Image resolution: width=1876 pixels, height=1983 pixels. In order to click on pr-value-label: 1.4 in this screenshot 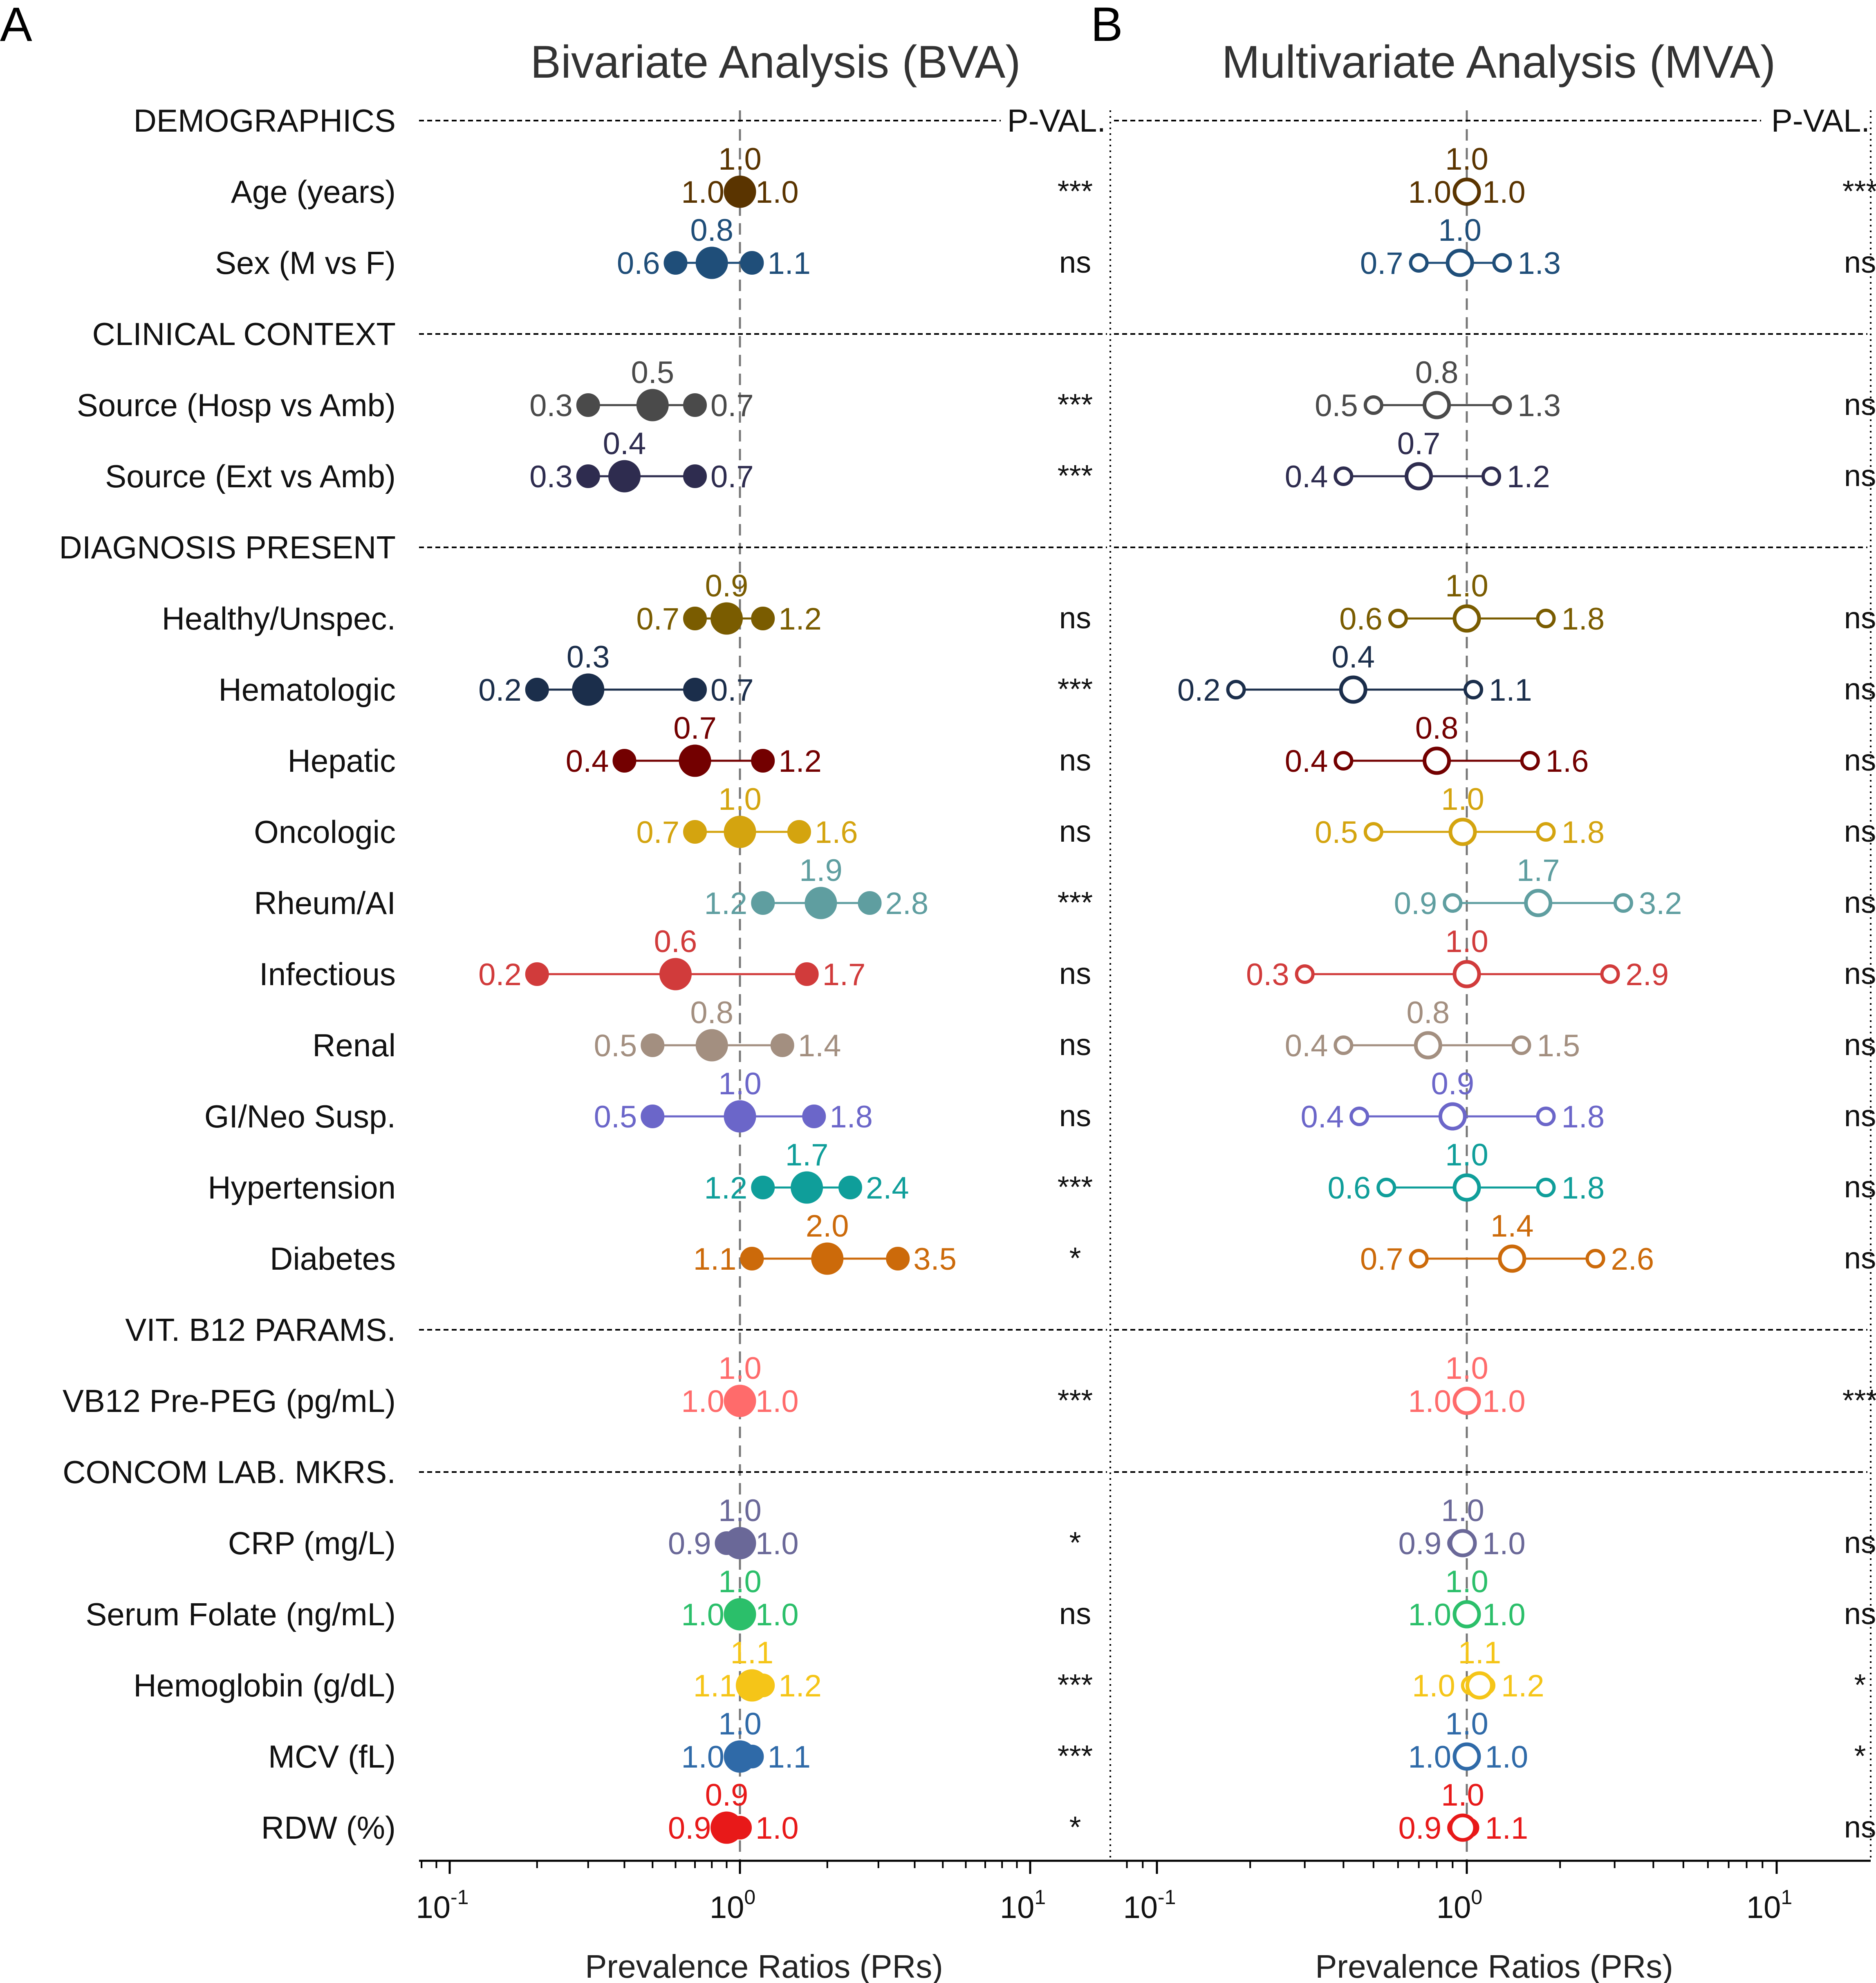, I will do `click(1512, 1226)`.